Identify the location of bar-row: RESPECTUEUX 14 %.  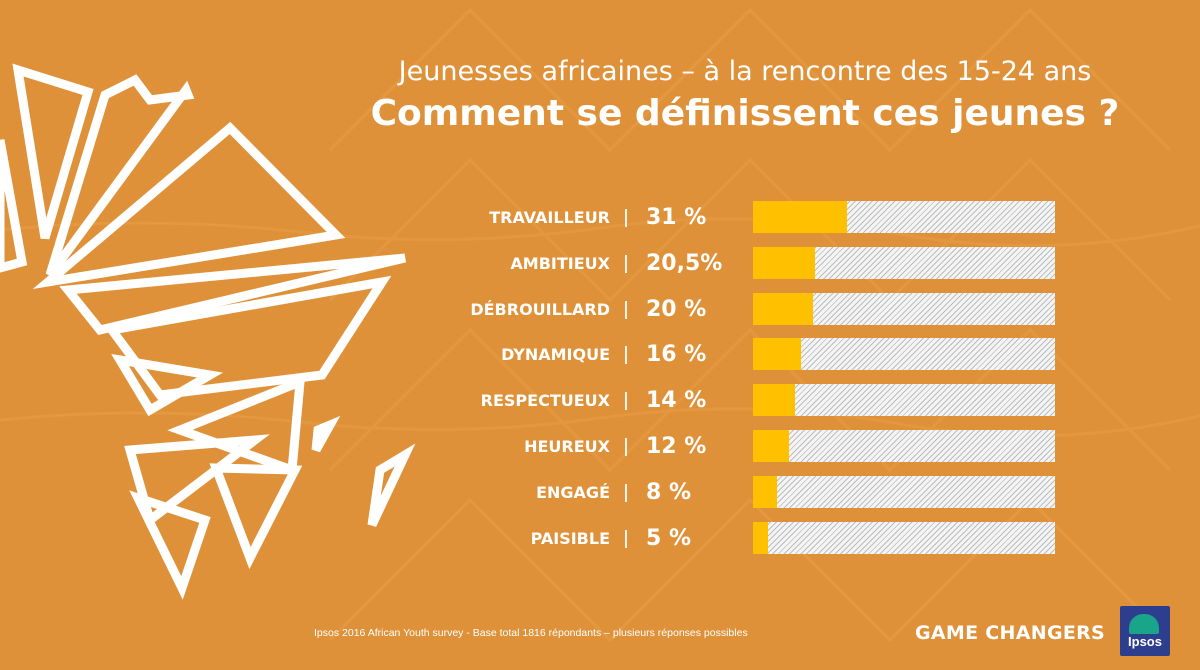
(600, 401).